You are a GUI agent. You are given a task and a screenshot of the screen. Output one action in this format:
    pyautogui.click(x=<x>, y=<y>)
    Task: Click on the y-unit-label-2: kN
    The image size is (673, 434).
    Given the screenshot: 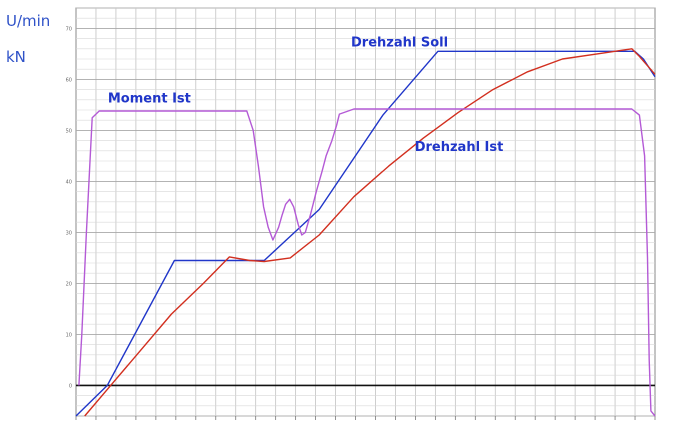 What is the action you would take?
    pyautogui.click(x=16, y=57)
    